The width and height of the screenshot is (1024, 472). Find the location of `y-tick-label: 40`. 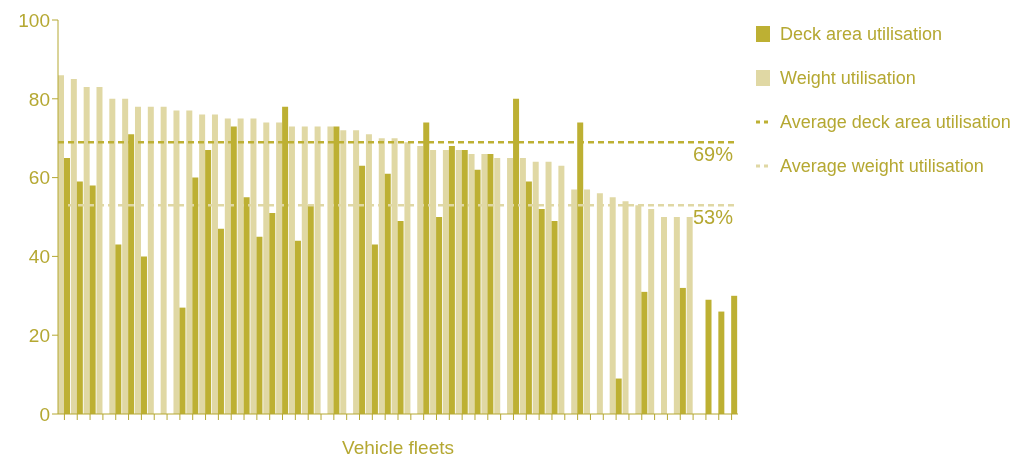

y-tick-label: 40 is located at coordinates (39, 257).